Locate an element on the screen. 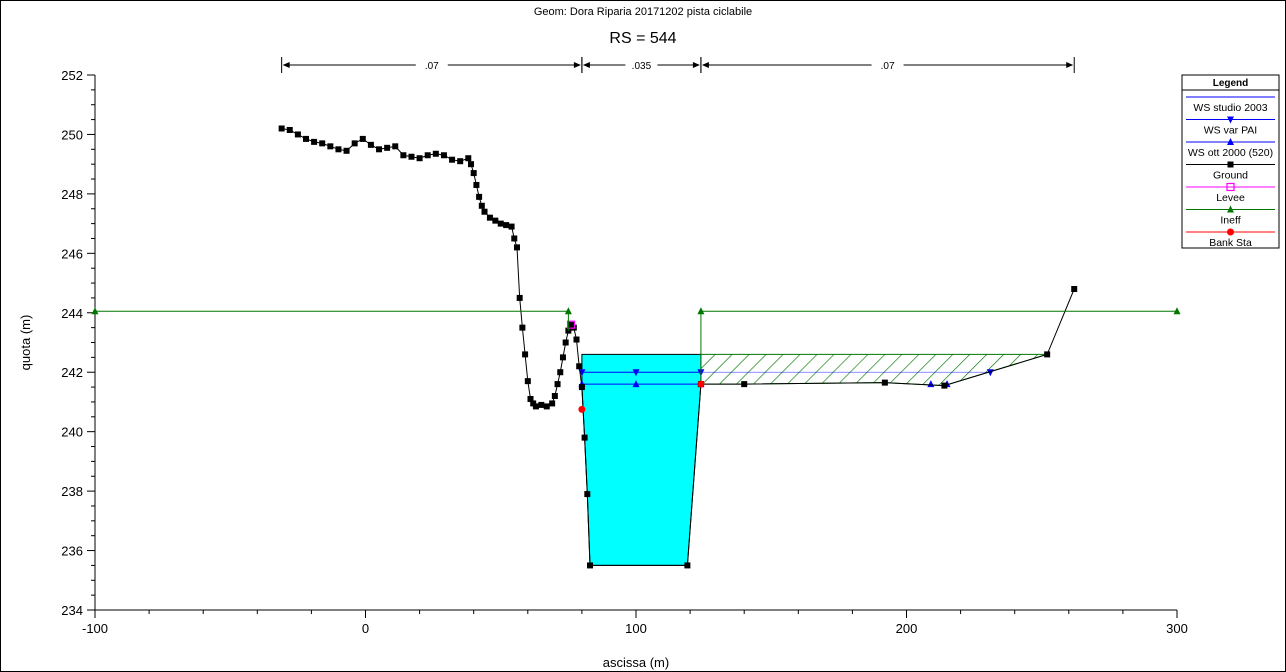  x-tick-label: -100 is located at coordinates (95, 628).